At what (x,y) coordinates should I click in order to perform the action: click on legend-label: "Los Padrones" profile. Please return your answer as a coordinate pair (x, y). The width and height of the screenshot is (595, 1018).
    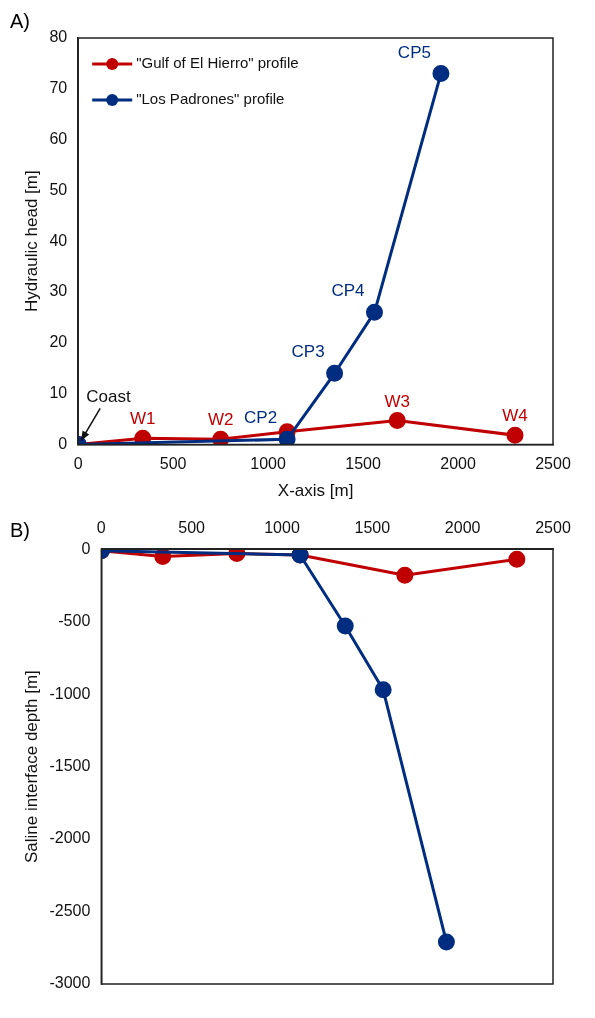
    Looking at the image, I should click on (210, 99).